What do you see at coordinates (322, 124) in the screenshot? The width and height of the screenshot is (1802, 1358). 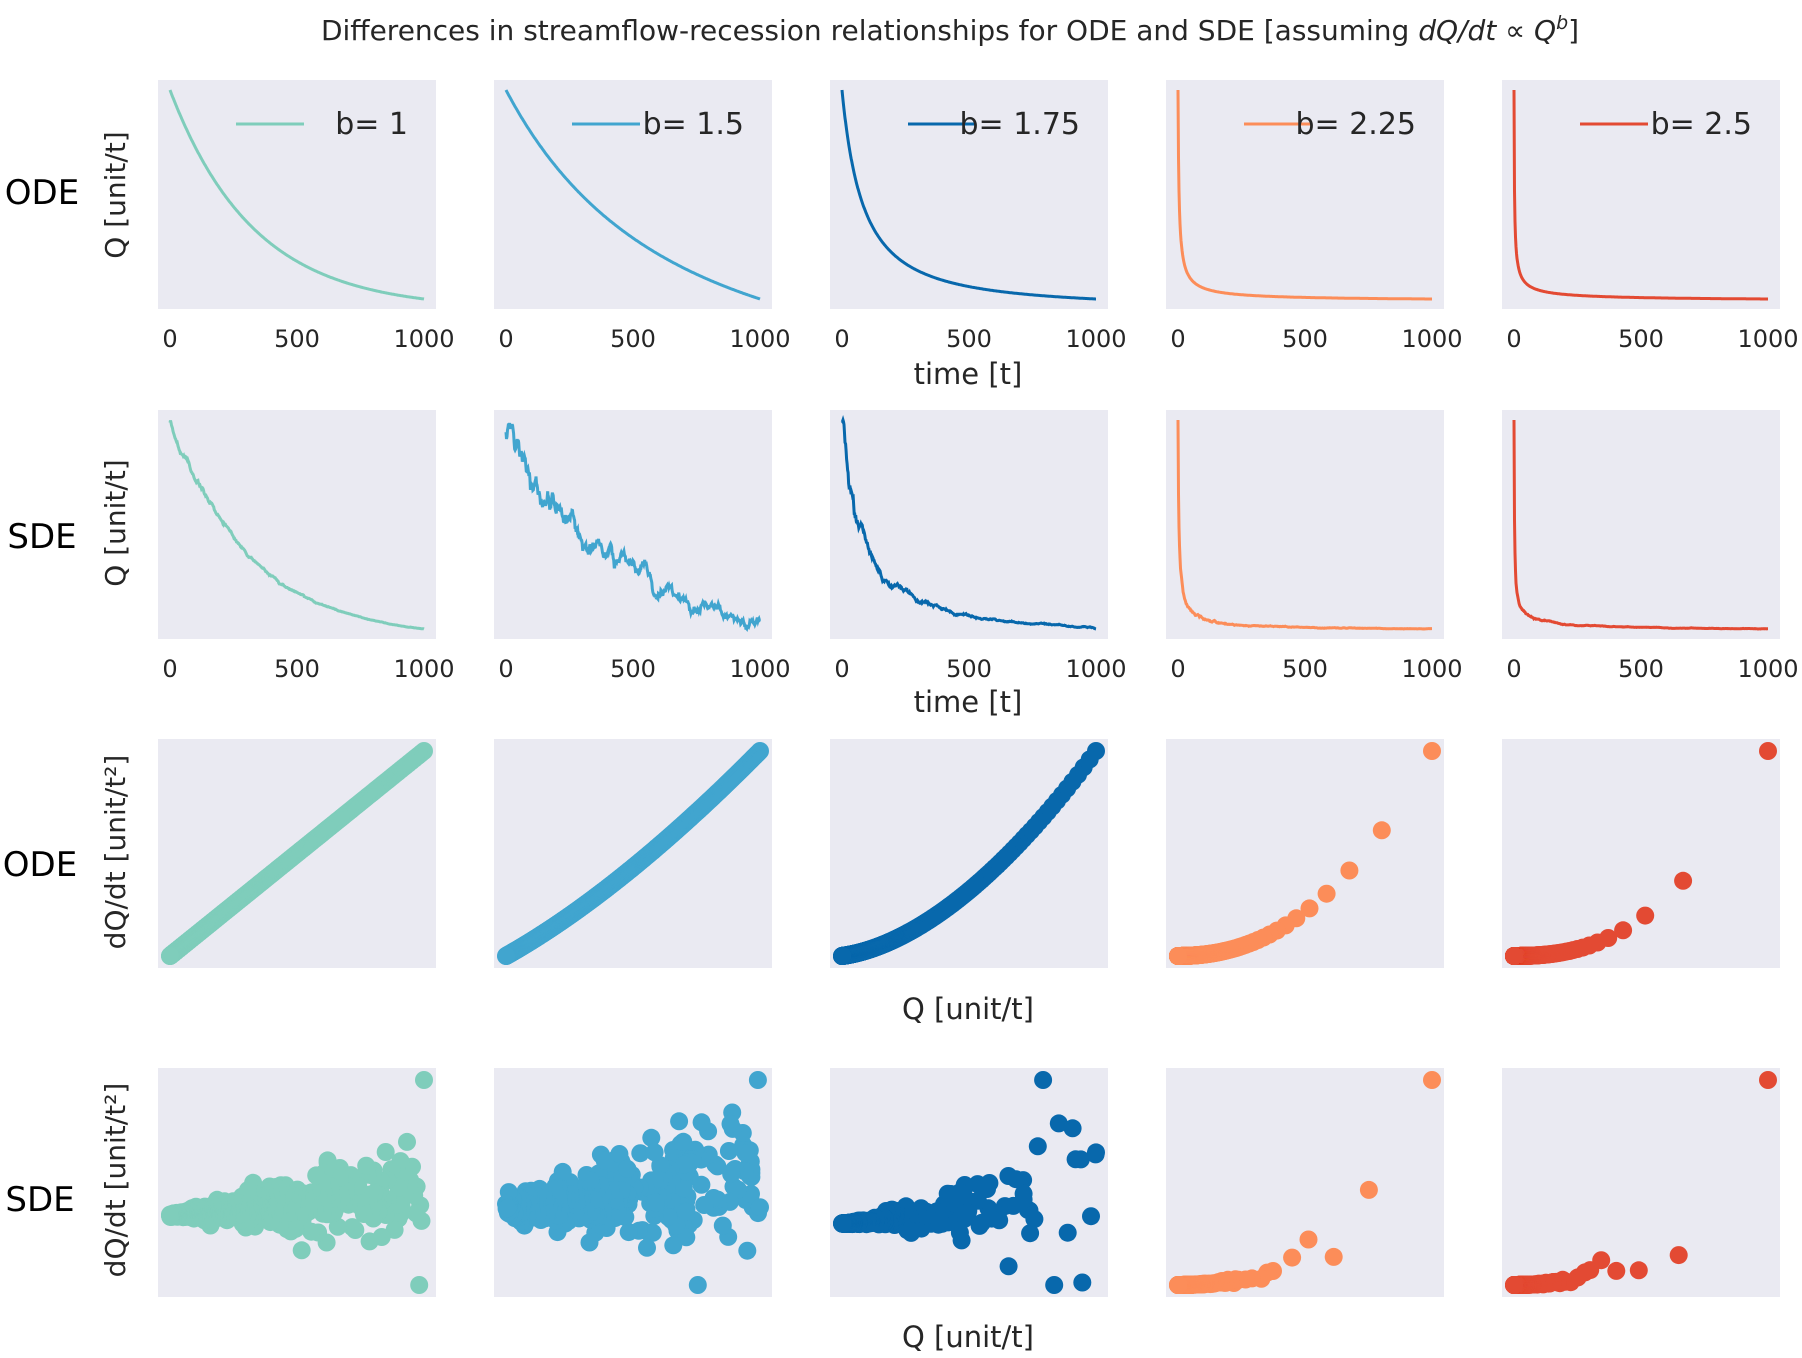 I see `legend: b= 1` at bounding box center [322, 124].